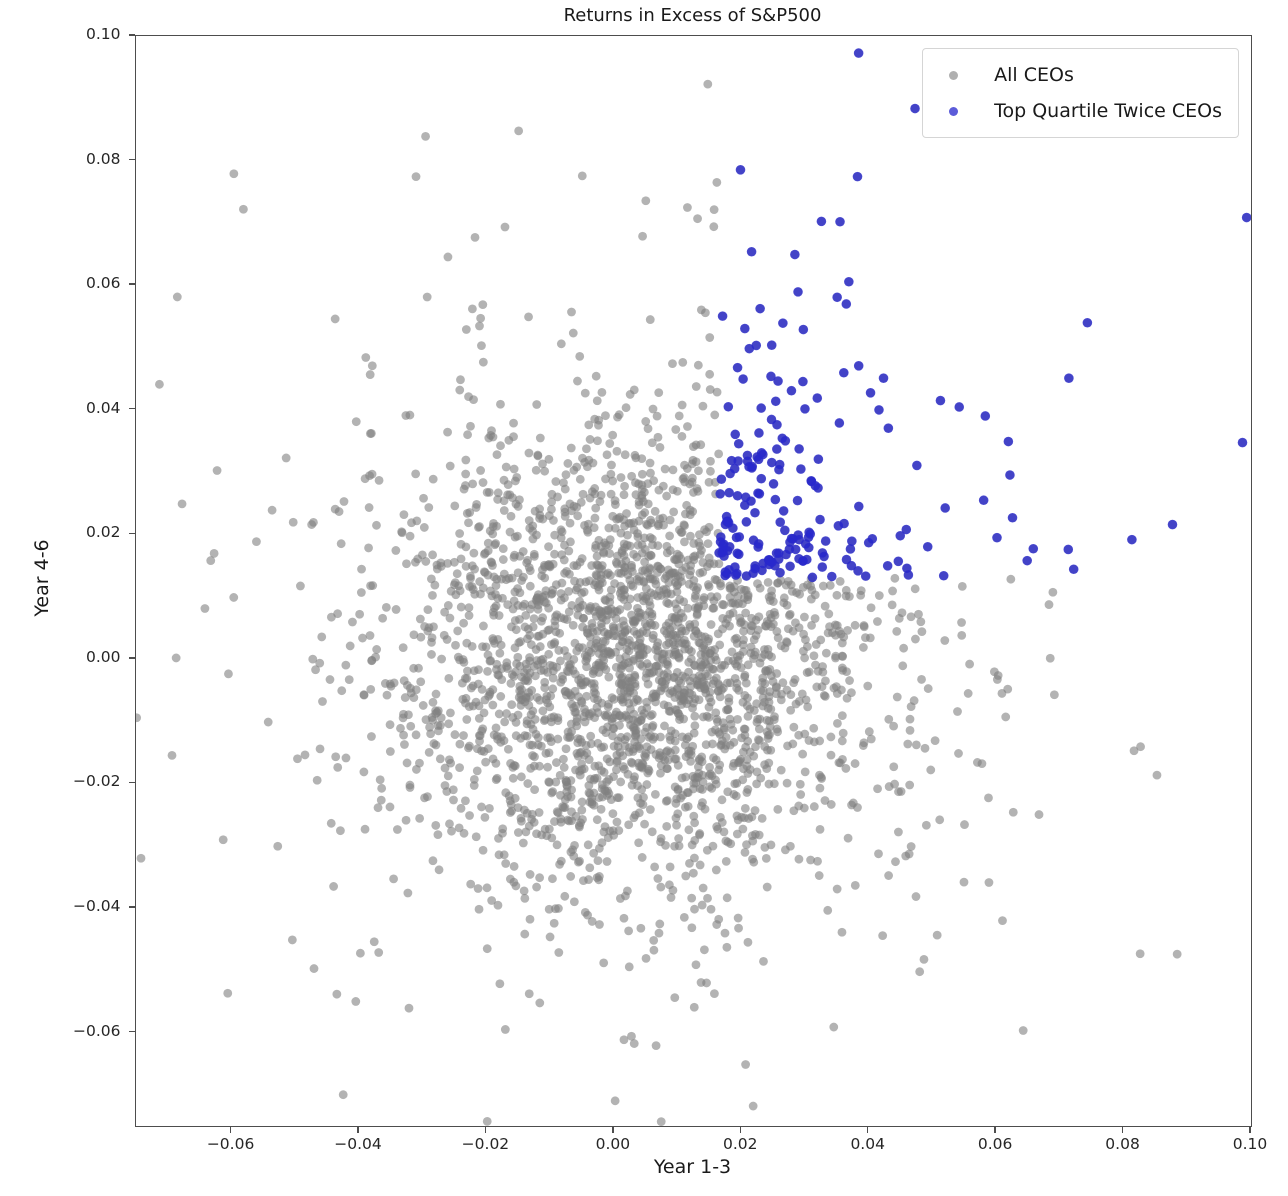 The image size is (1288, 1196). I want to click on y-tick-label: 0.00, so click(103, 656).